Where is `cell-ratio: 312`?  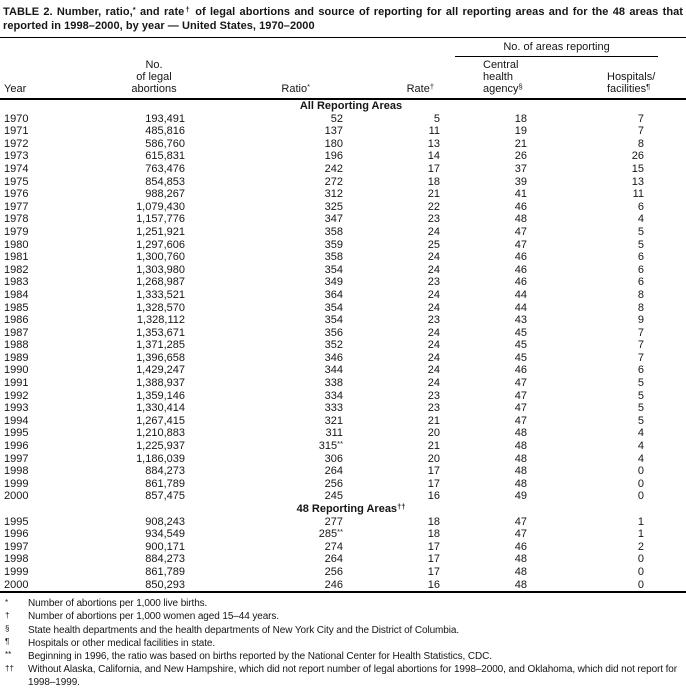
cell-ratio: 312 is located at coordinates (333, 194).